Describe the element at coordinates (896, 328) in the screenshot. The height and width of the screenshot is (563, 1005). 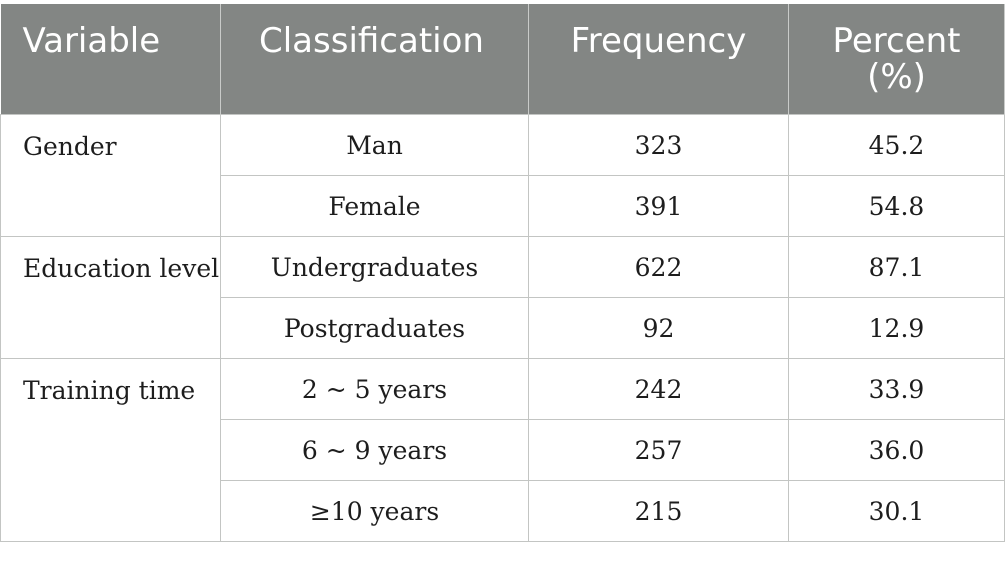
I see `percent-cell: 12.9` at that location.